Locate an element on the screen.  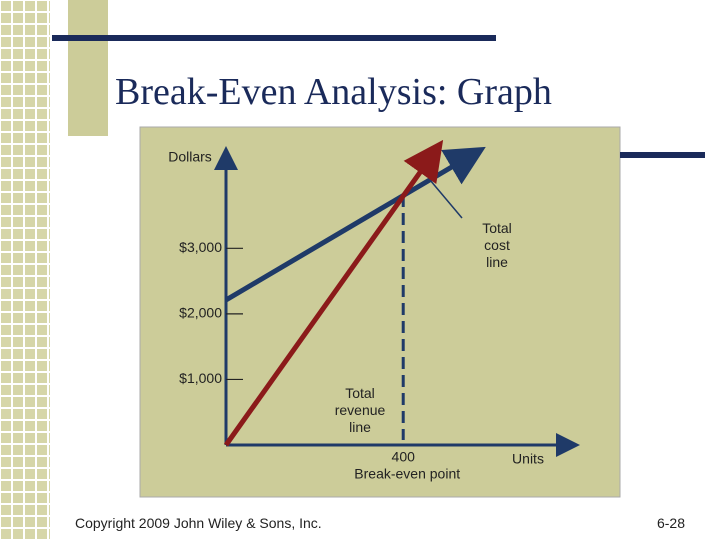
x-axis-label: Units is located at coordinates (528, 459).